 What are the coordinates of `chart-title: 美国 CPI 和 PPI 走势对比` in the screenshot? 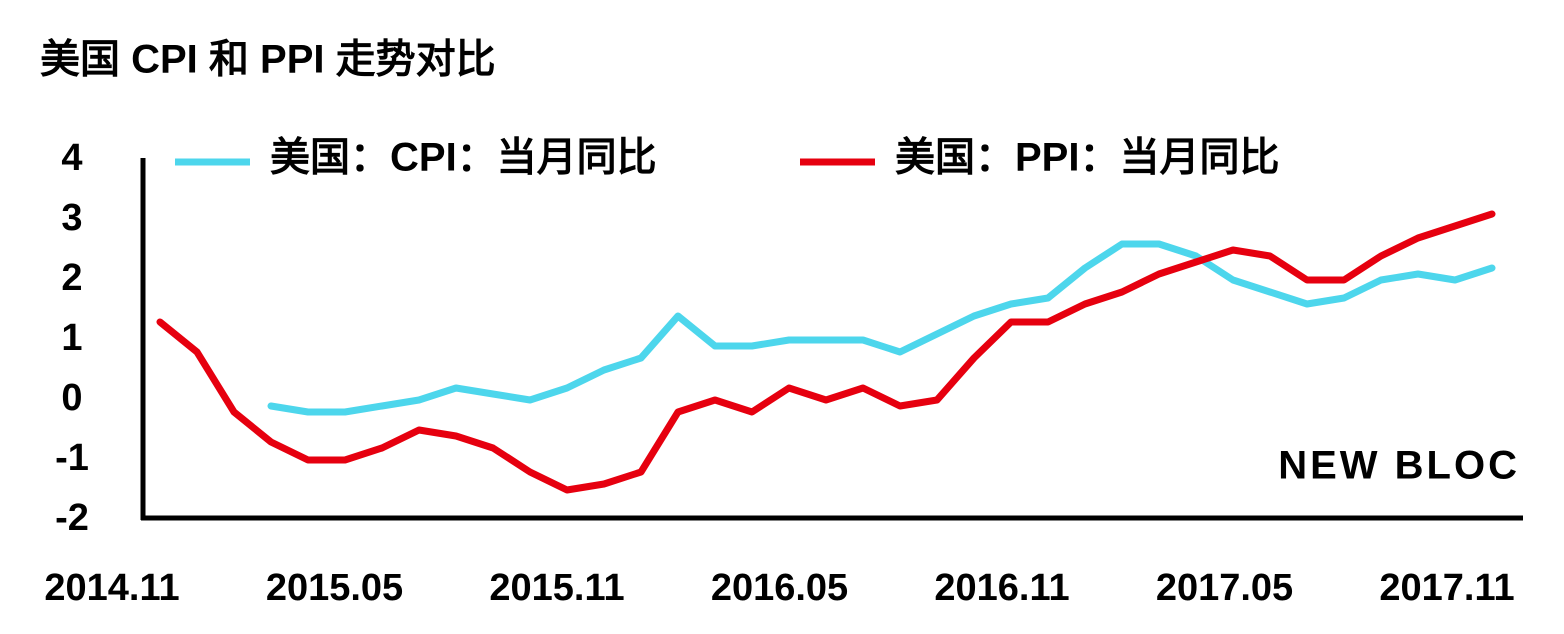 It's located at (268, 60).